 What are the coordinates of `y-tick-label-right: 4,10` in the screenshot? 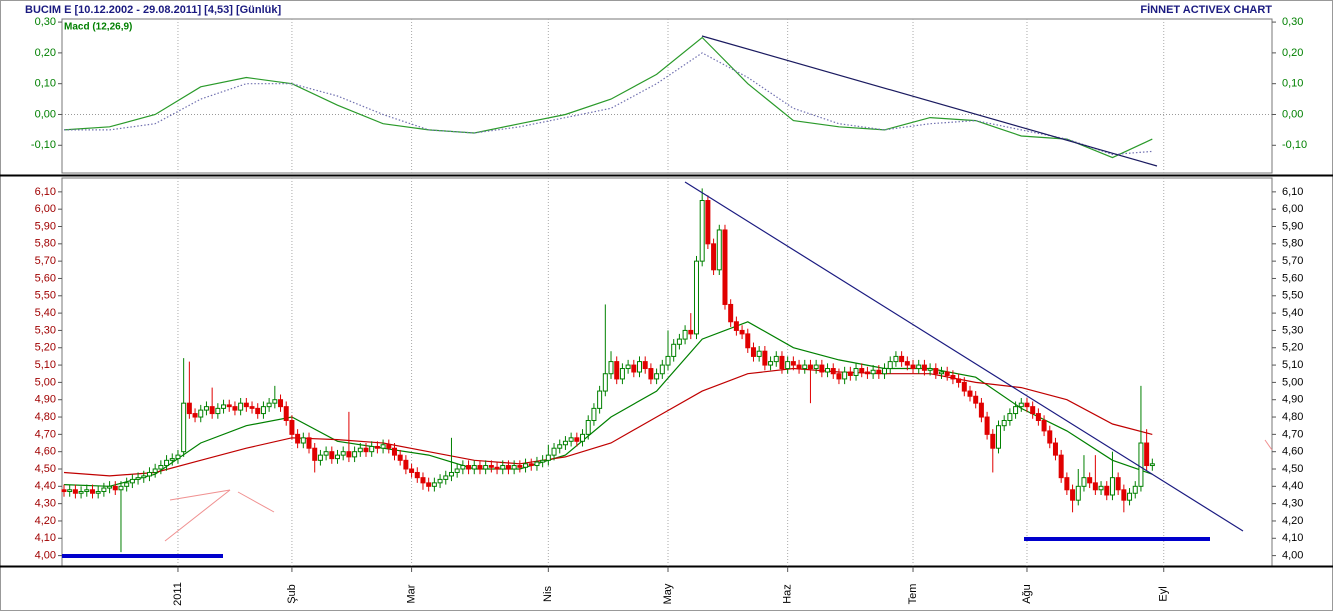 It's located at (1292, 538).